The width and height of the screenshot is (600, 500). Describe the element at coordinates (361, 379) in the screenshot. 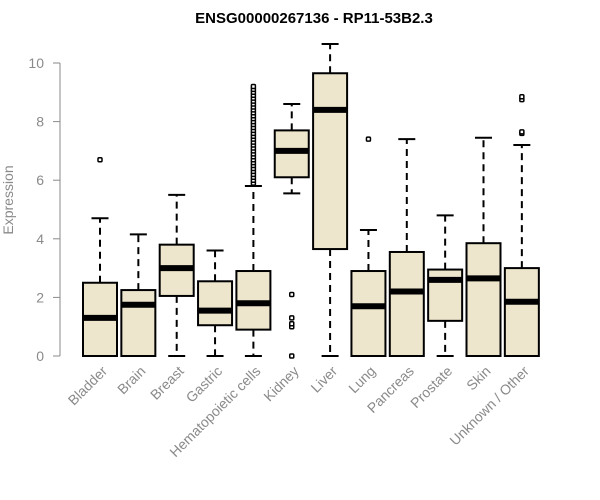

I see `x-tick-label: Lung` at that location.